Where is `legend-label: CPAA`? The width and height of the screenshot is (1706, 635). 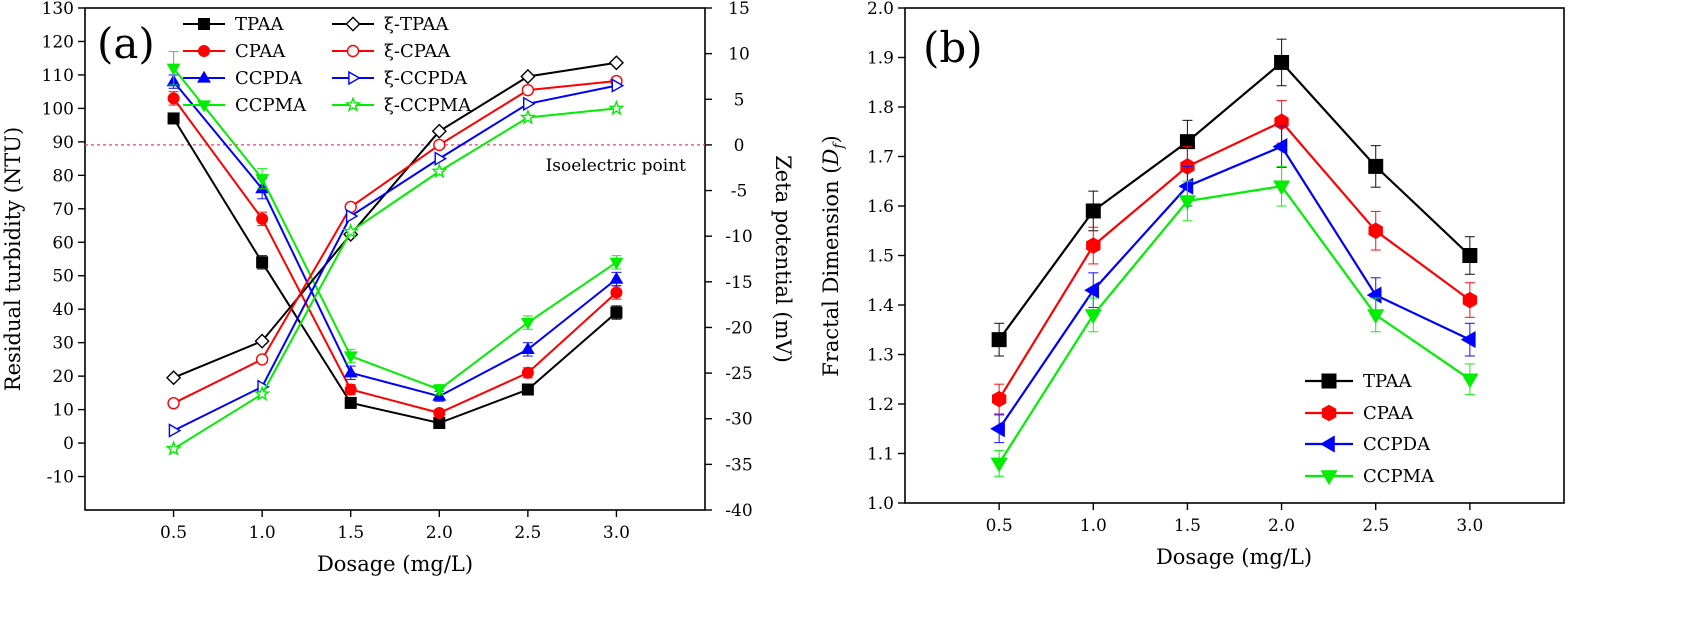 legend-label: CPAA is located at coordinates (260, 51).